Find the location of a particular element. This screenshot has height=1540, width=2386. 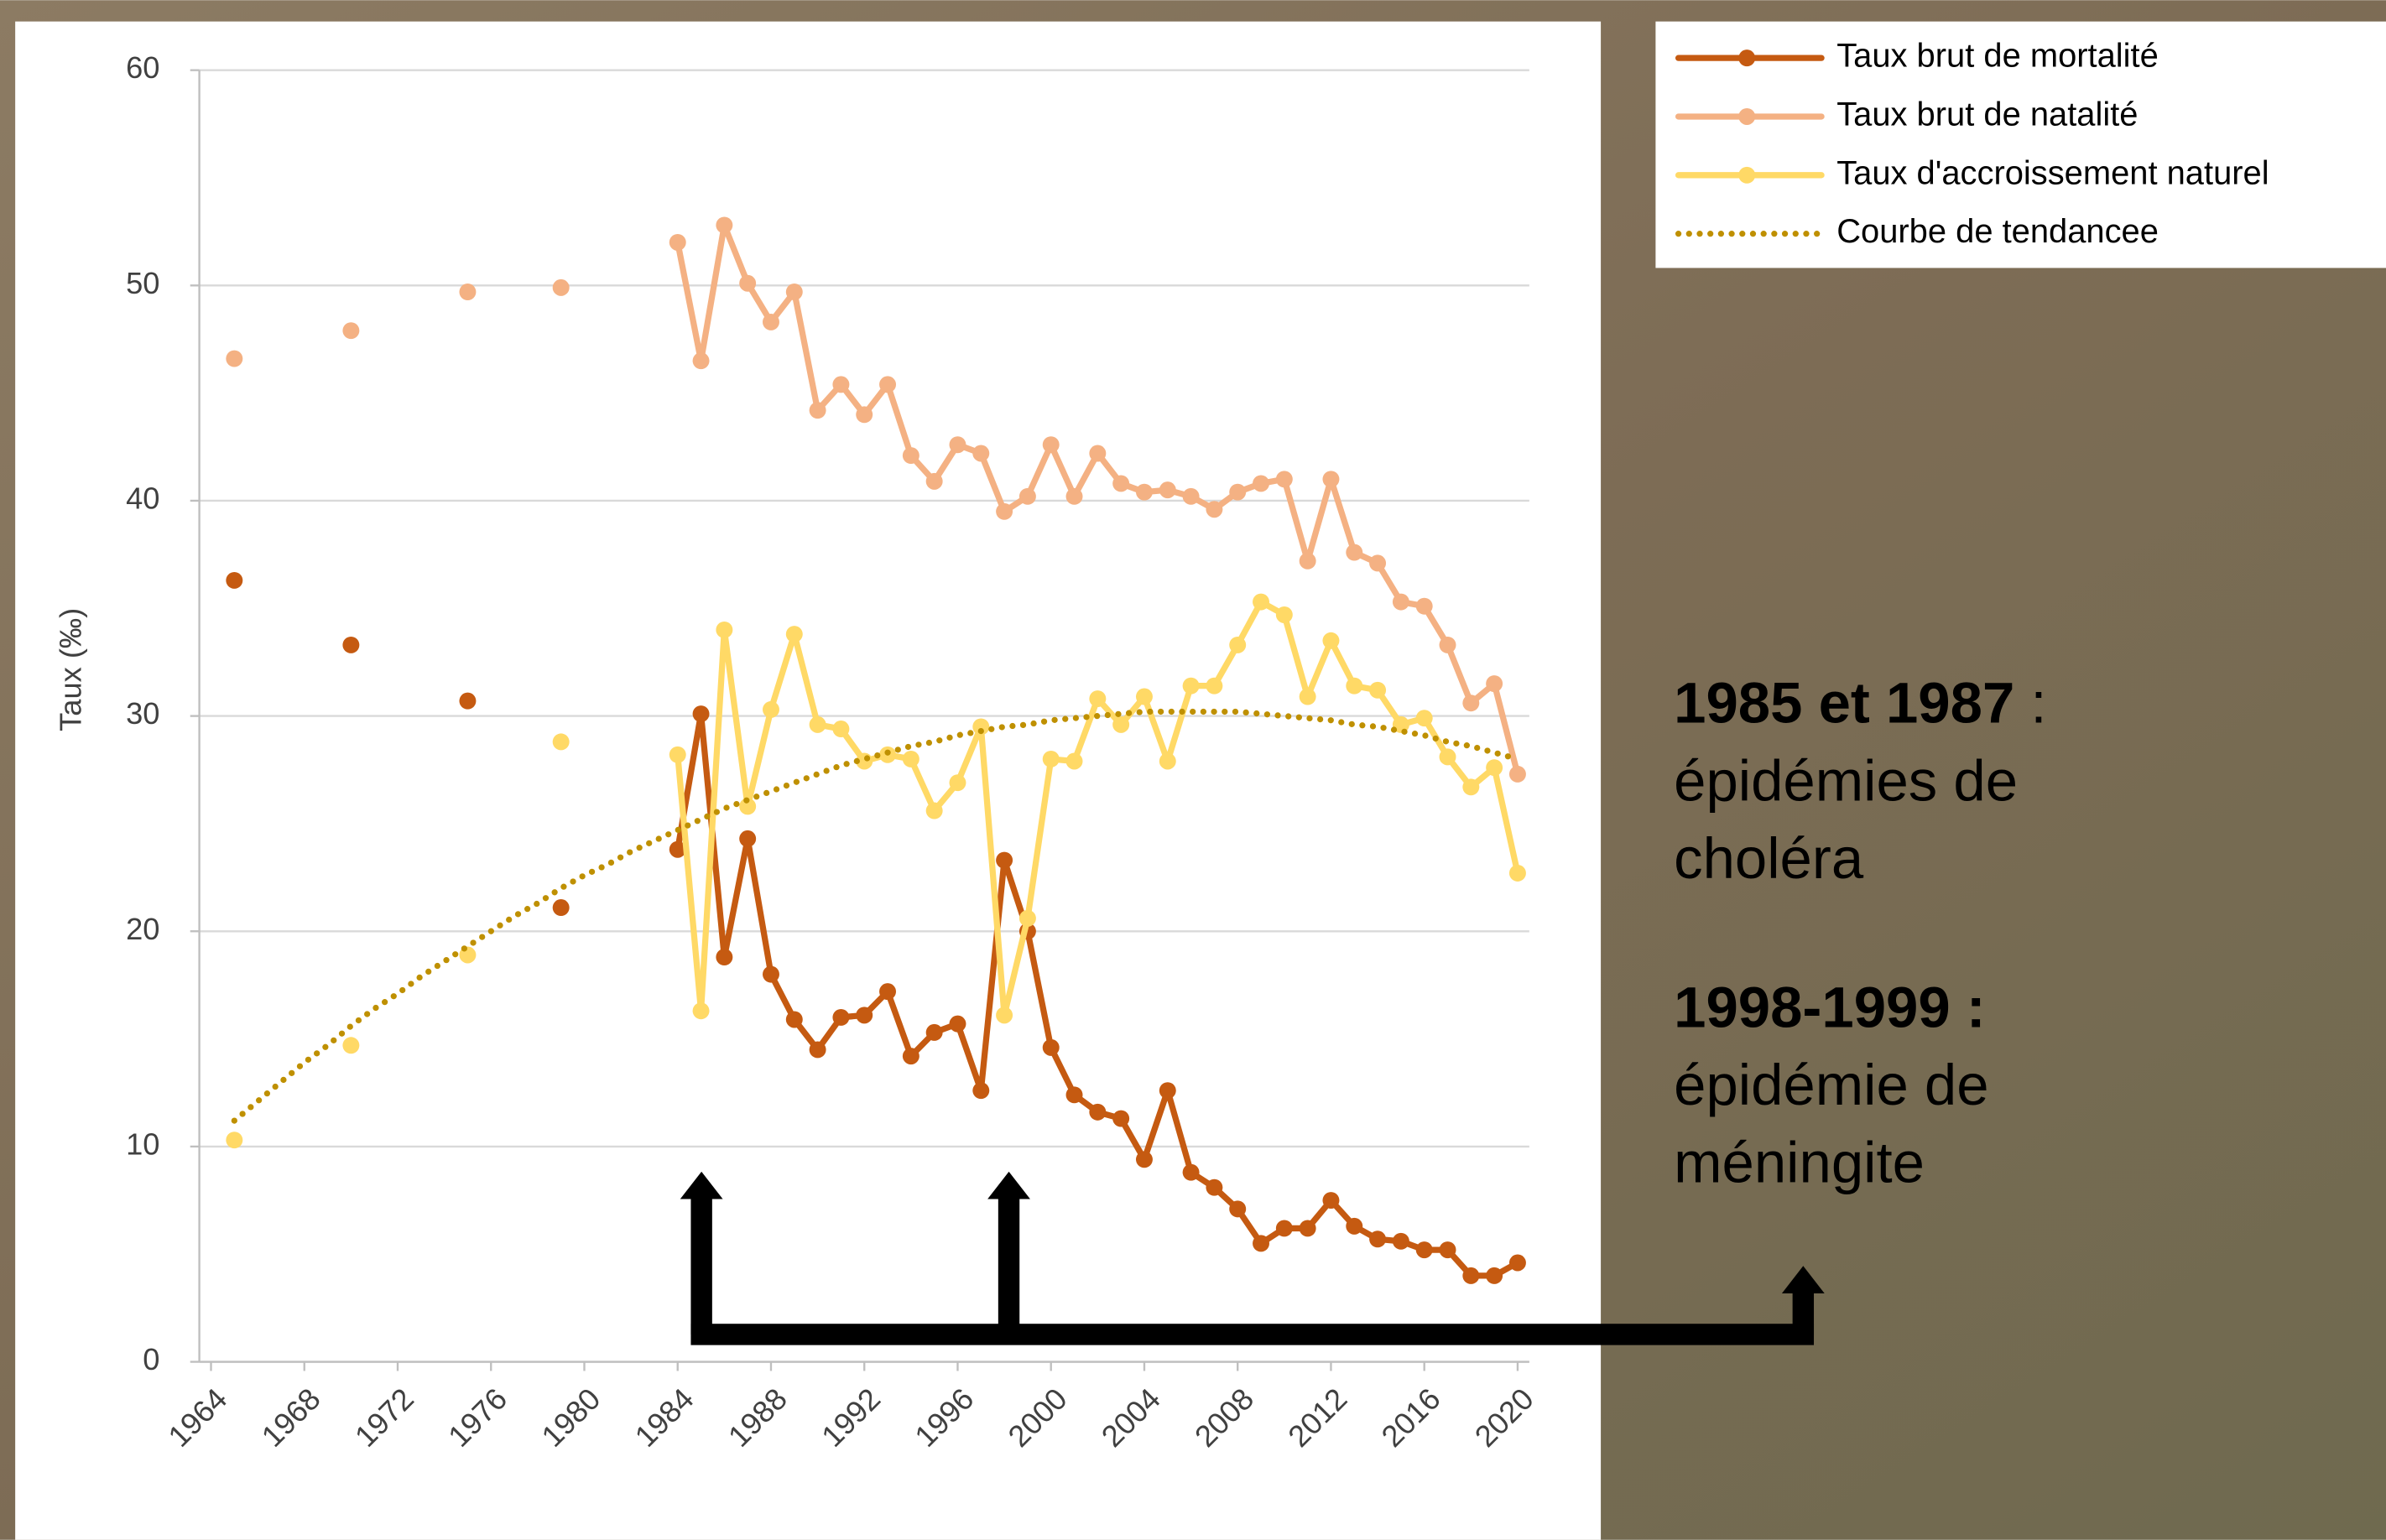

trend-line is located at coordinates (876, 916).